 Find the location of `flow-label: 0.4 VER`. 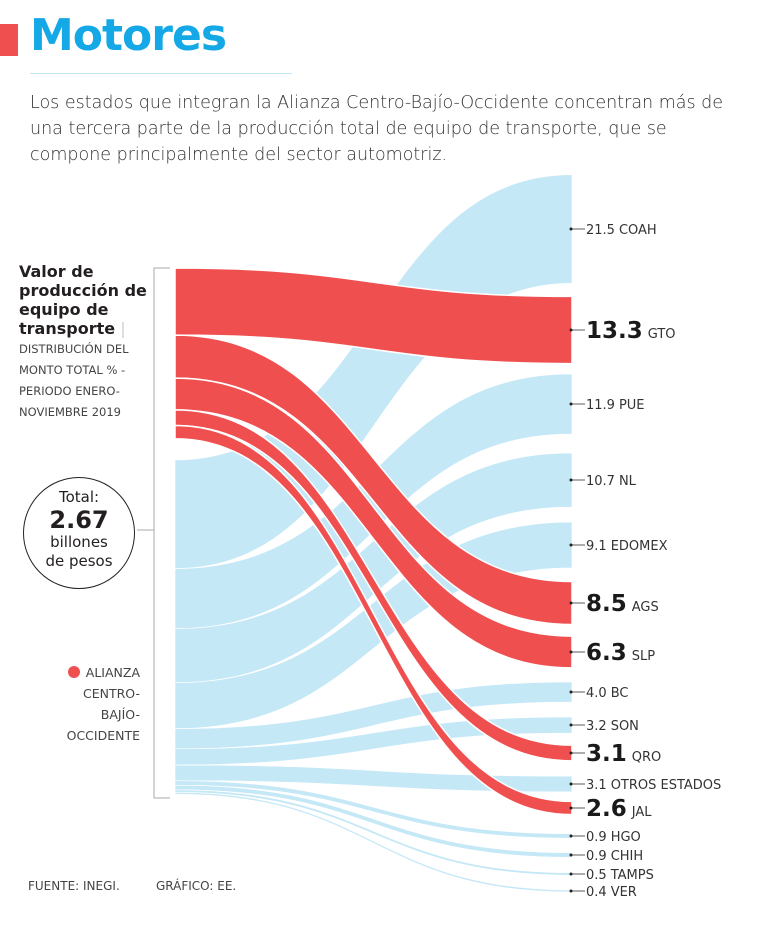

flow-label: 0.4 VER is located at coordinates (611, 892).